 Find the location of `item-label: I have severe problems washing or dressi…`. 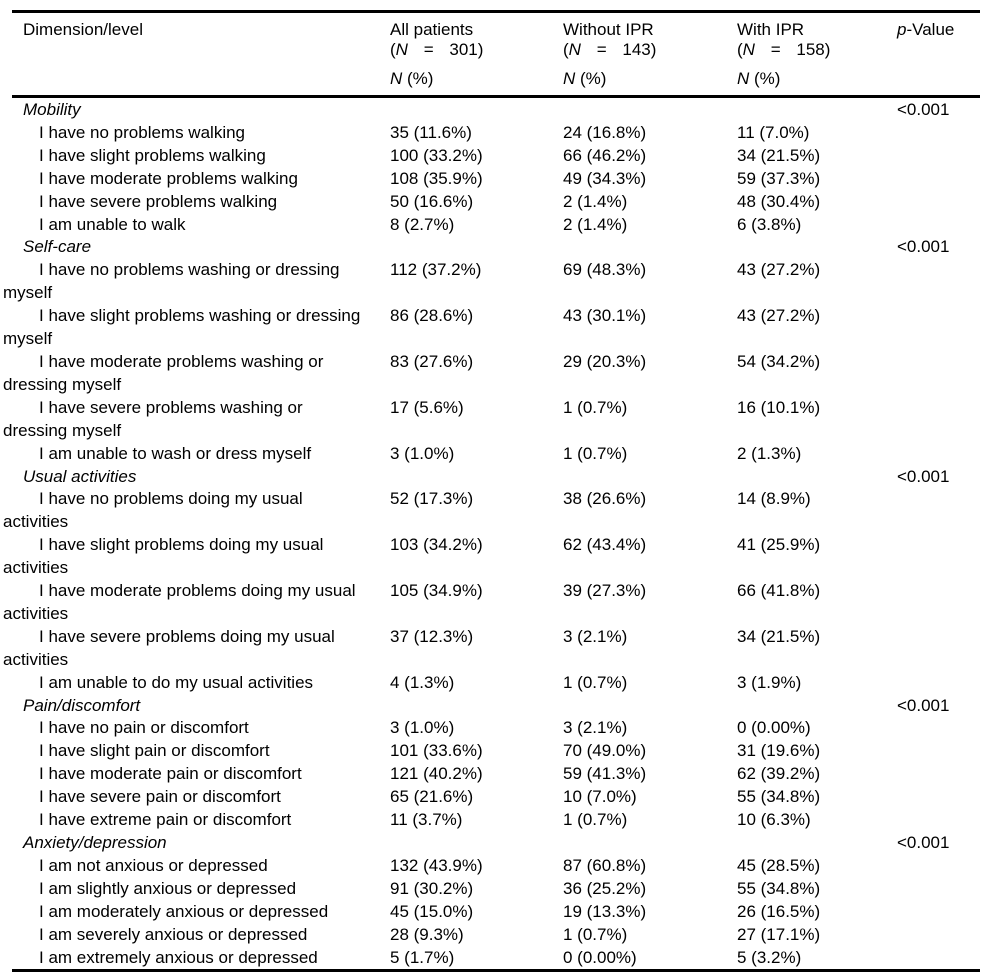

item-label: I have severe problems washing or dressi… is located at coordinates (153, 418).